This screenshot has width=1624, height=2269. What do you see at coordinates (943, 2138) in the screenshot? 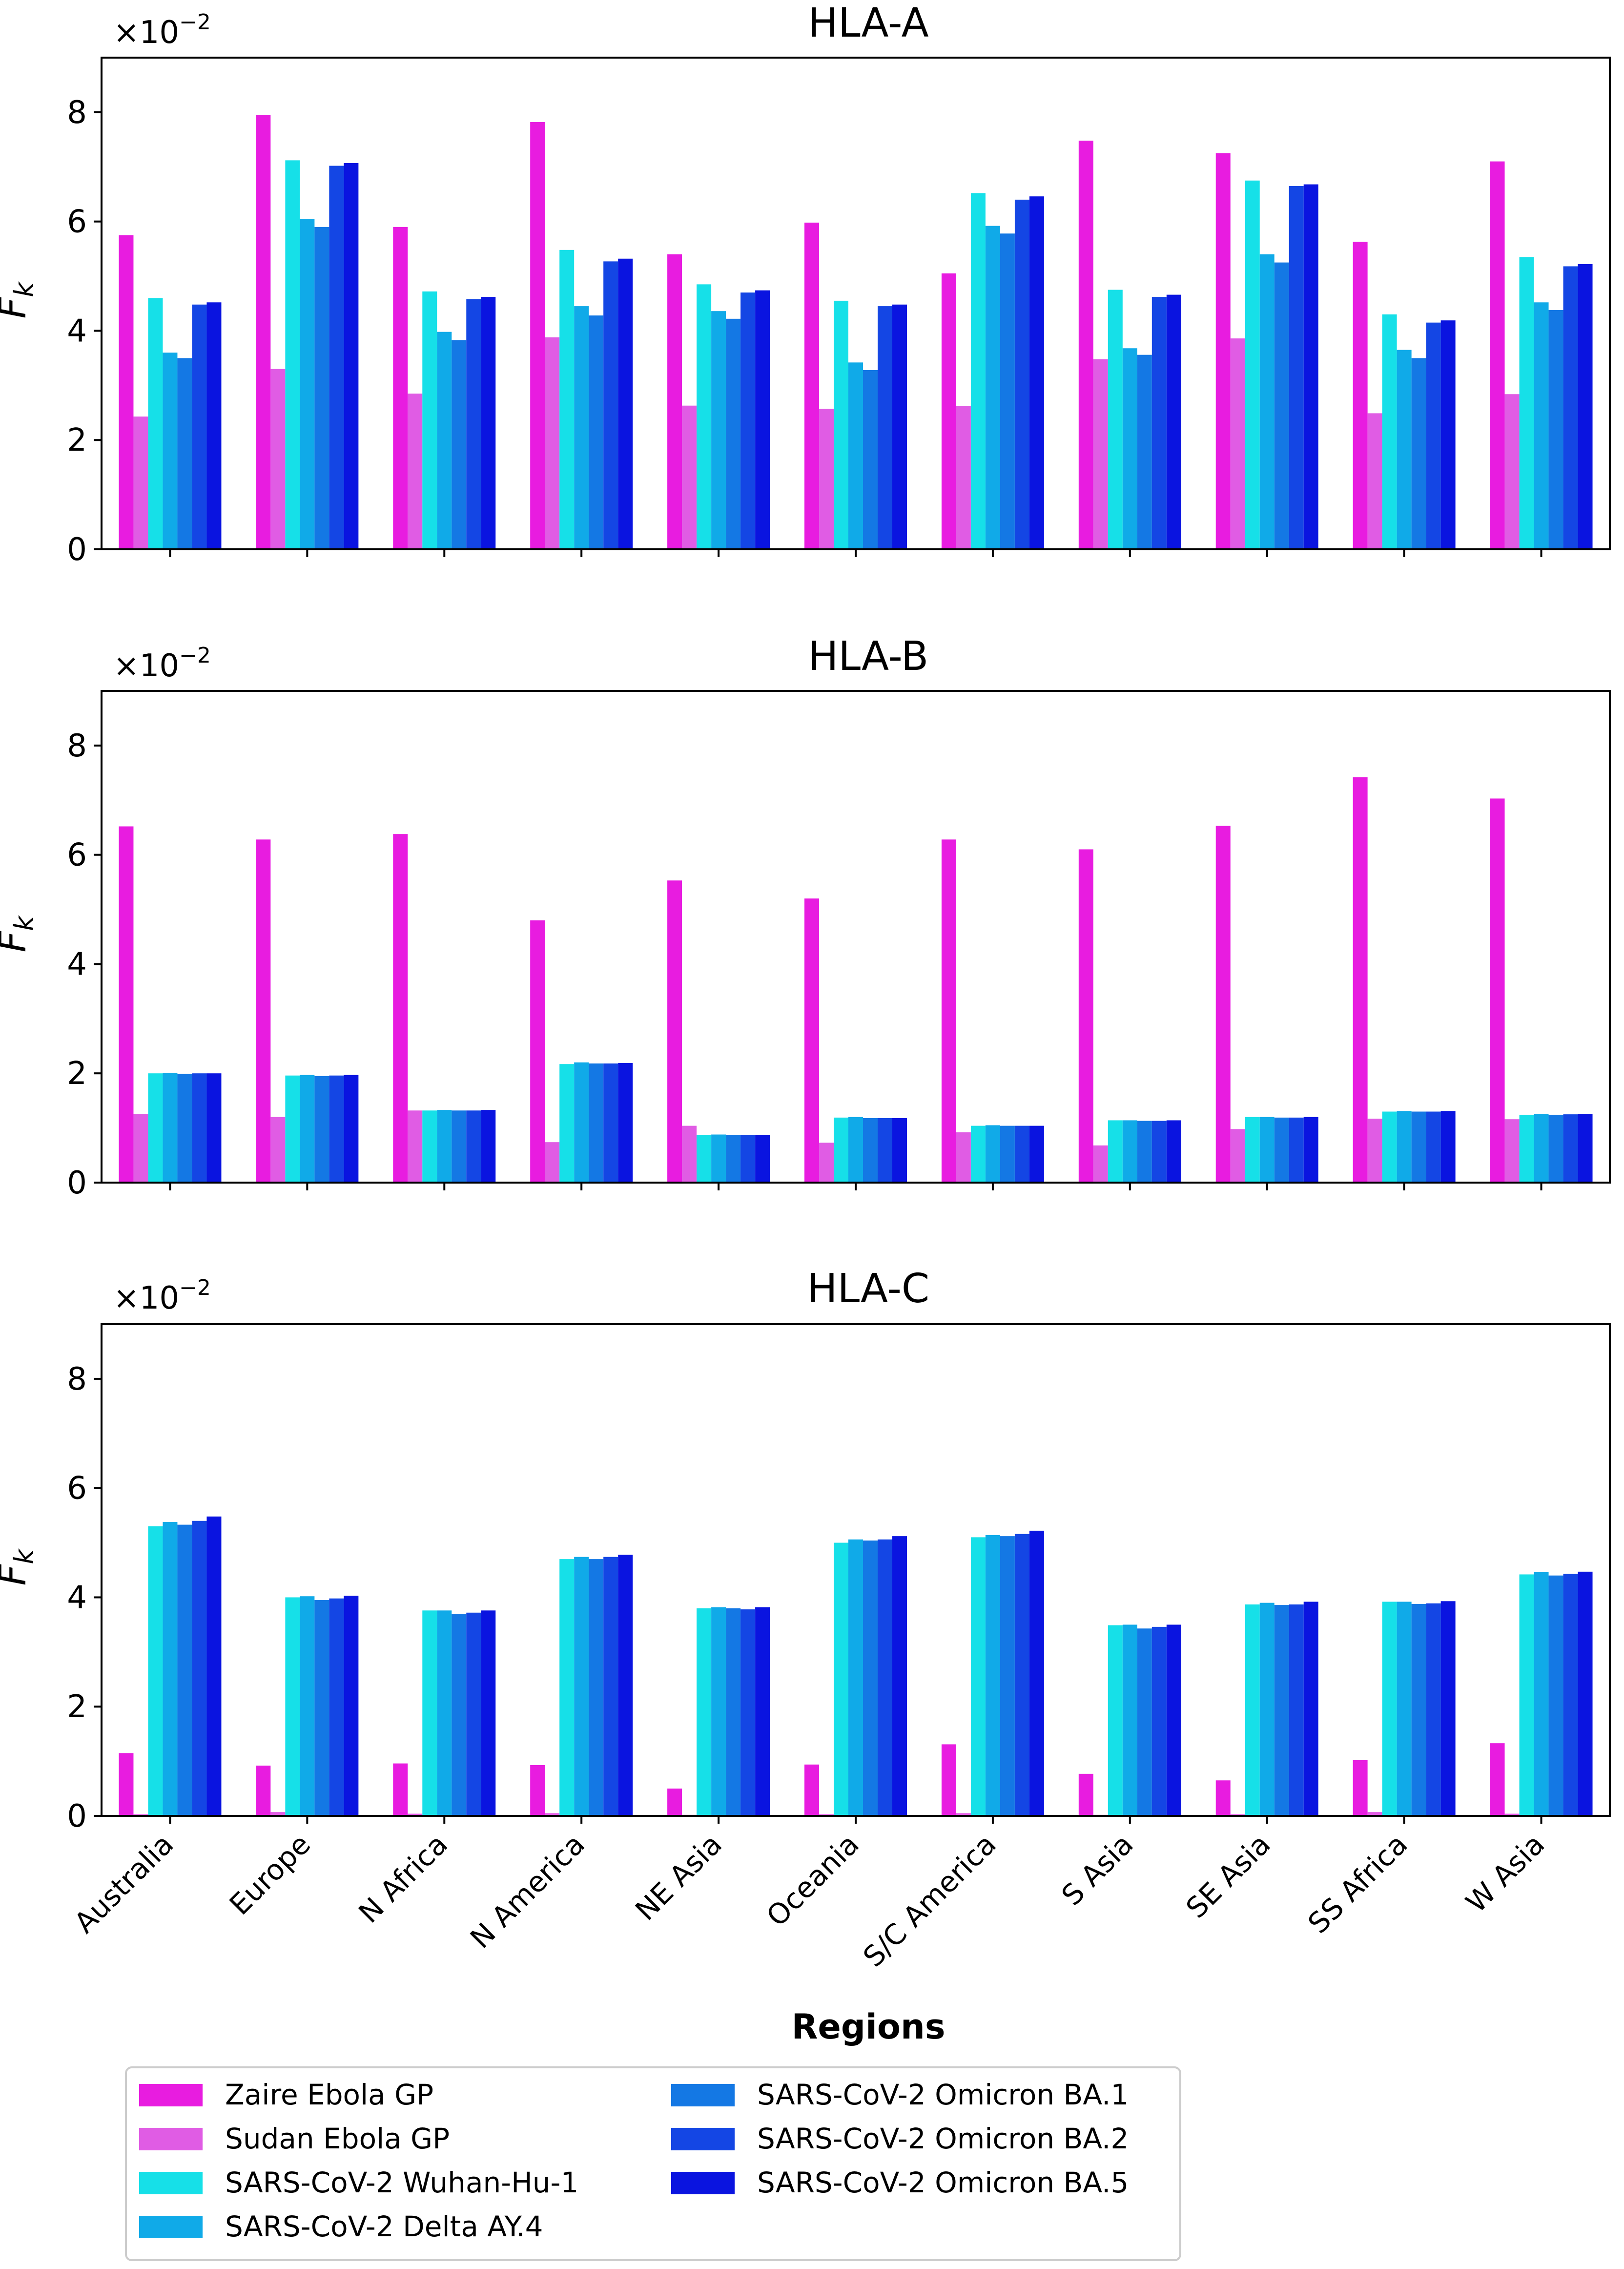
I see `legend-label: SARS-CoV-2 Omicron BA.2` at bounding box center [943, 2138].